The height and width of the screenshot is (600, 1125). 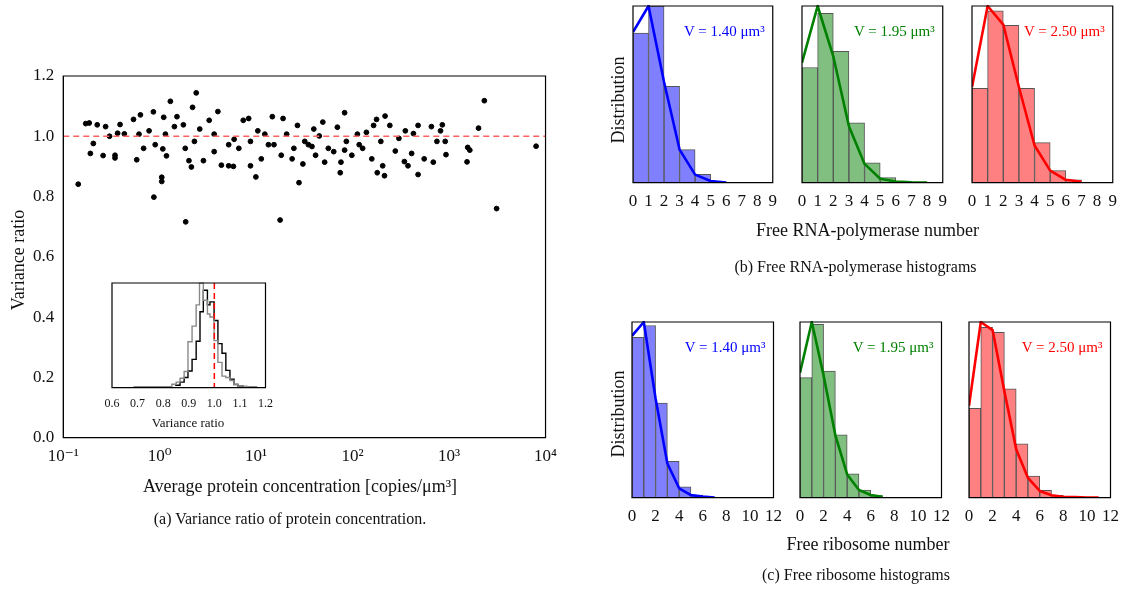 I want to click on x-tick-label: 0.8, so click(x=163, y=402).